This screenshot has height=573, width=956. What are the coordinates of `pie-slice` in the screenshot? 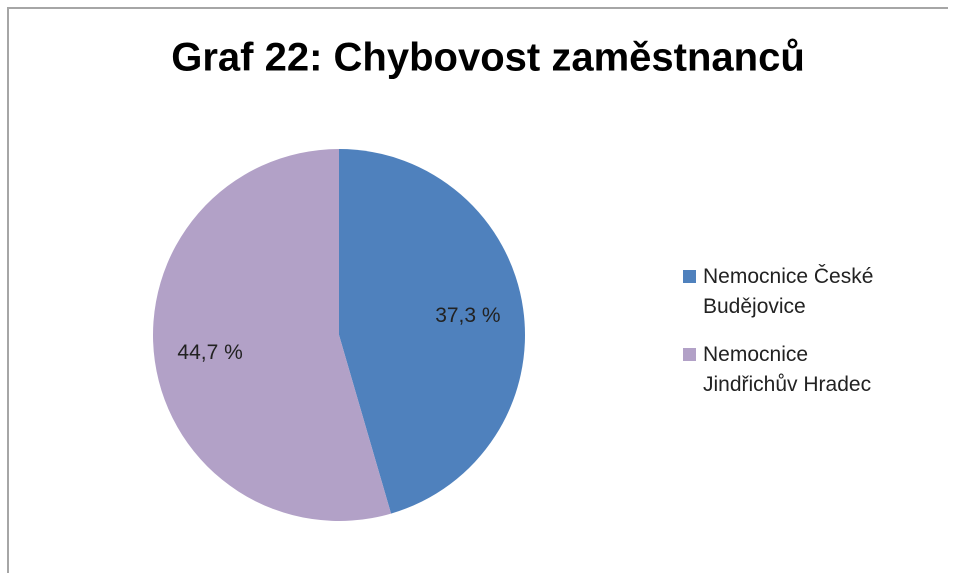 It's located at (432, 331).